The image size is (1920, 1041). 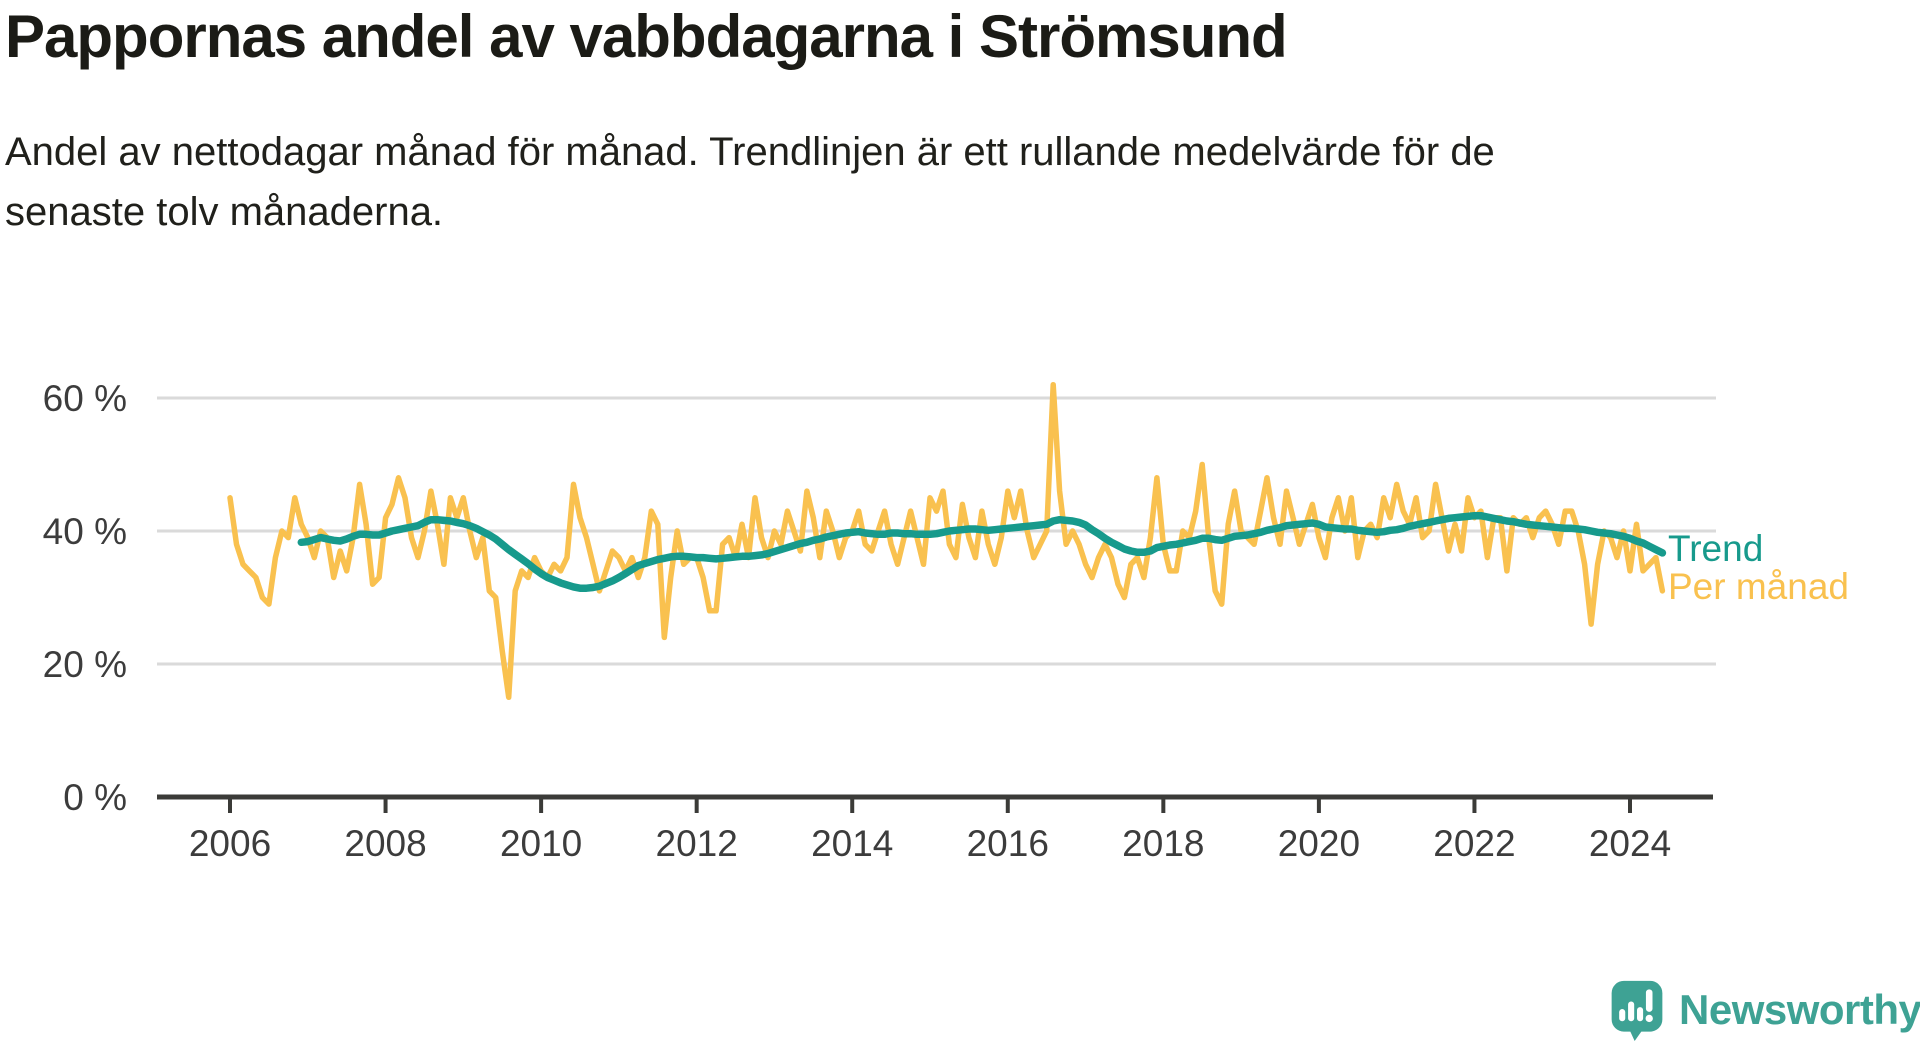 What do you see at coordinates (982, 551) in the screenshot?
I see `series-line-trend` at bounding box center [982, 551].